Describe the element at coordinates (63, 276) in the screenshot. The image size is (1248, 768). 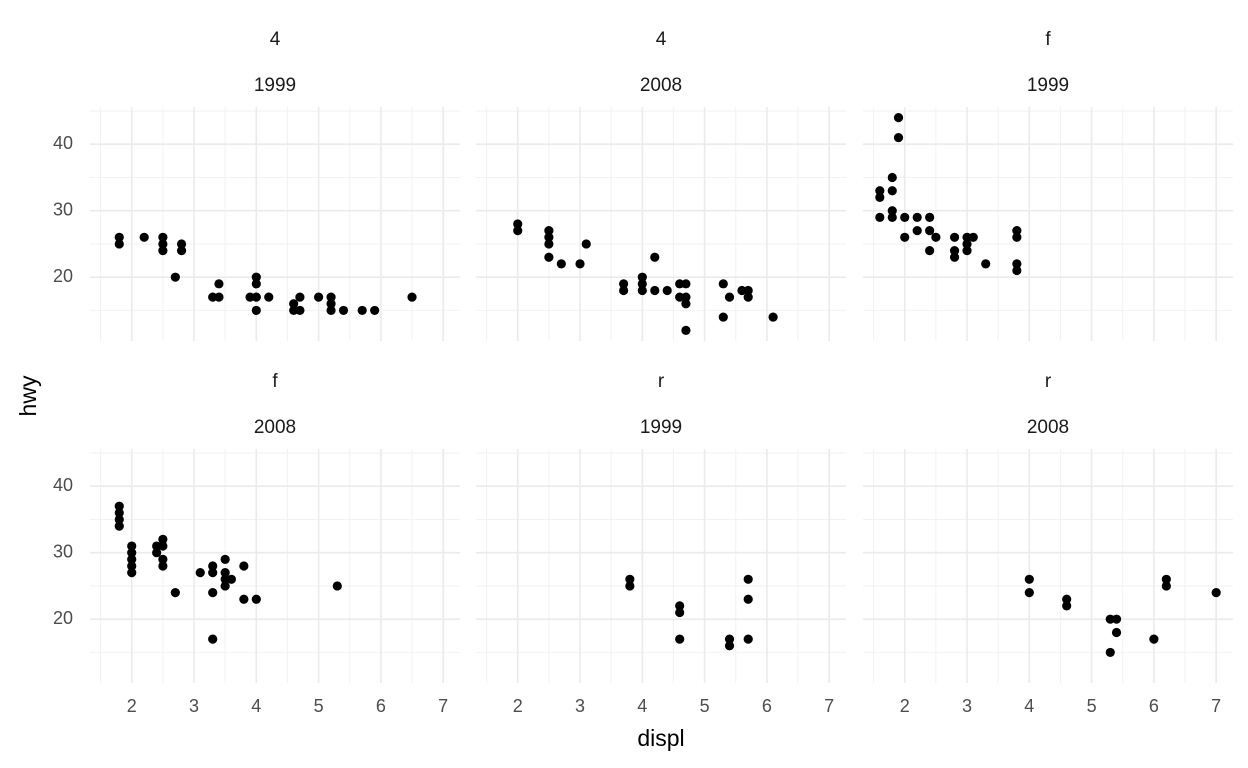
I see `y-tick-label: 20` at that location.